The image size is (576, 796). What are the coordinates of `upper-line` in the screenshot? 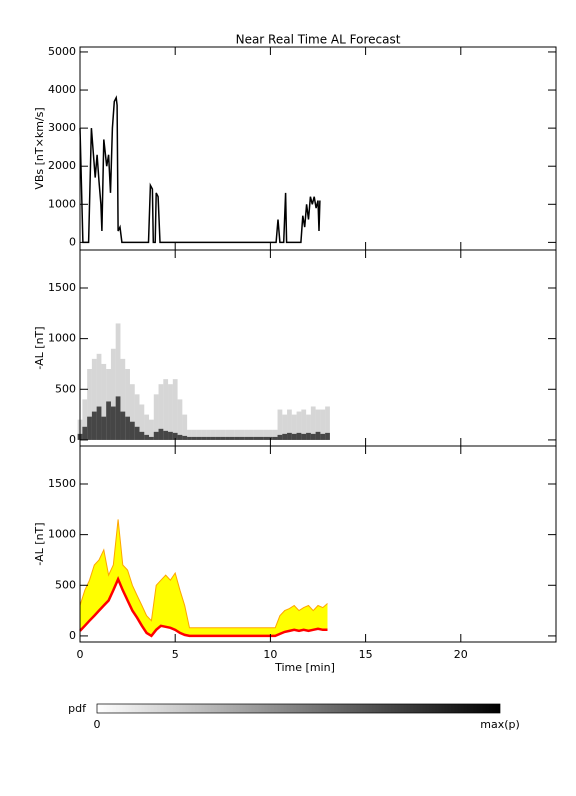 It's located at (203, 574).